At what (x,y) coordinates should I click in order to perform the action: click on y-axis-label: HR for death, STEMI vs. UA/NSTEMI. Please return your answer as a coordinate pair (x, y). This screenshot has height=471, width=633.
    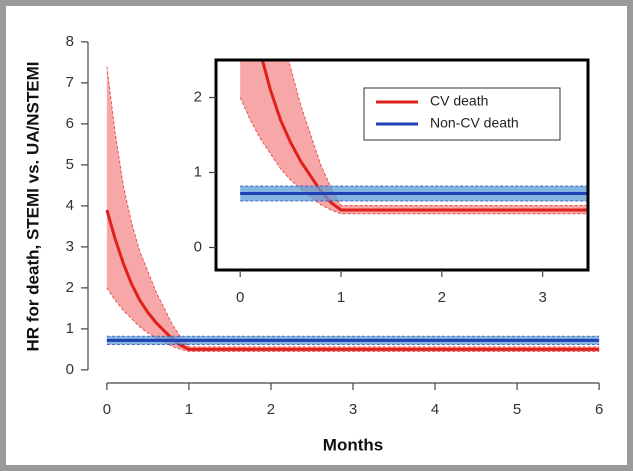
    Looking at the image, I should click on (32, 207).